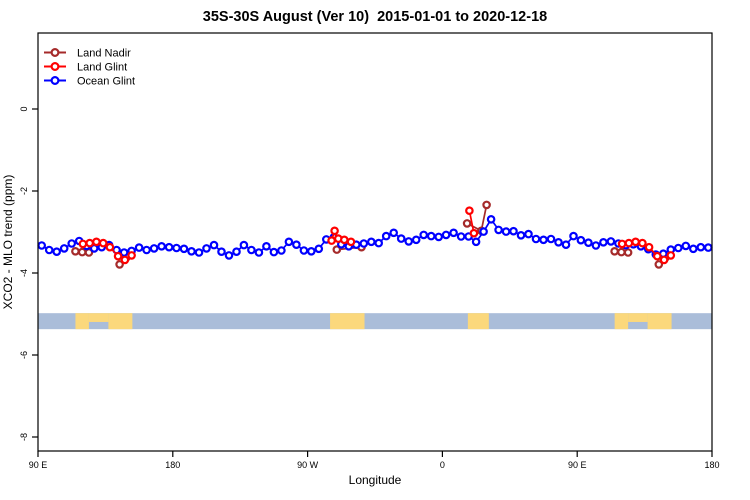 The image size is (750, 500). I want to click on x-tick-label: 90 W, so click(308, 465).